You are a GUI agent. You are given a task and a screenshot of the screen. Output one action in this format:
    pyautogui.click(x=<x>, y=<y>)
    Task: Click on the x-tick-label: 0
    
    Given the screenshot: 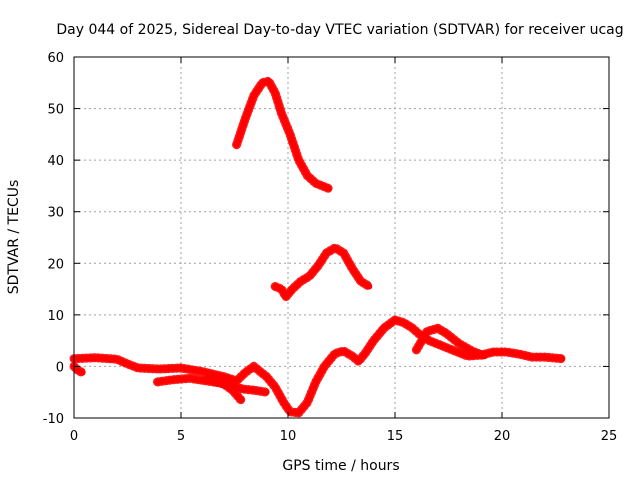 What is the action you would take?
    pyautogui.click(x=74, y=436)
    